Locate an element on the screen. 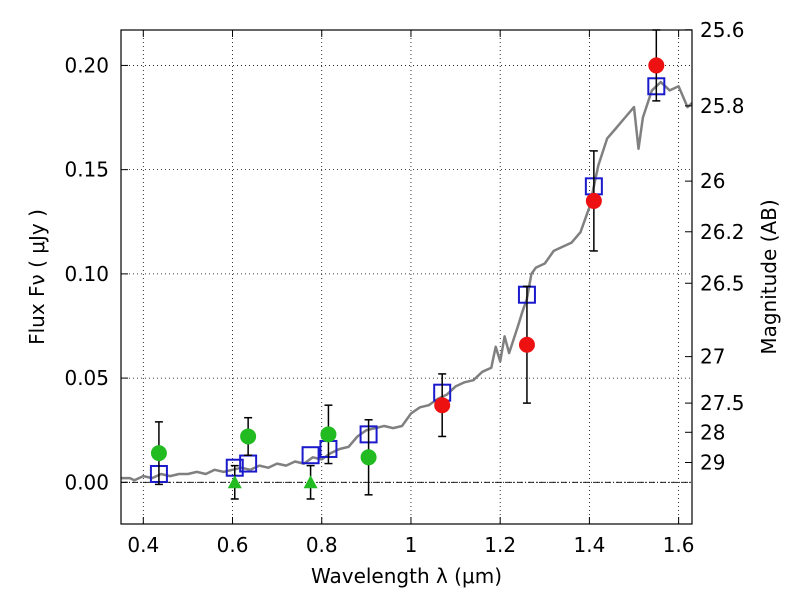  right-tick-label-7: 28 is located at coordinates (712, 432).